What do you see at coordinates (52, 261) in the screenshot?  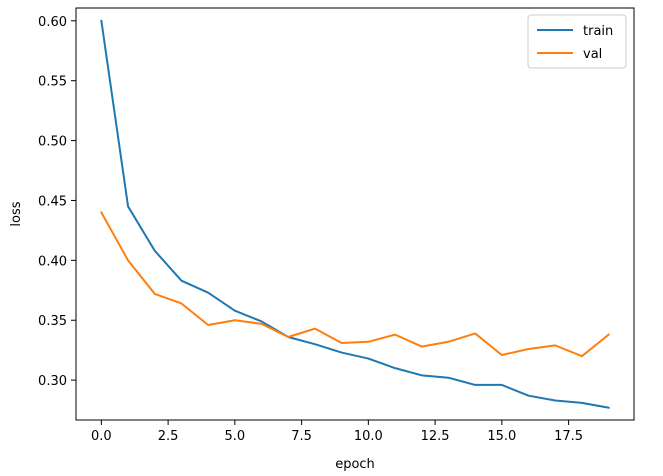 I see `y-tick-label: 0.40` at bounding box center [52, 261].